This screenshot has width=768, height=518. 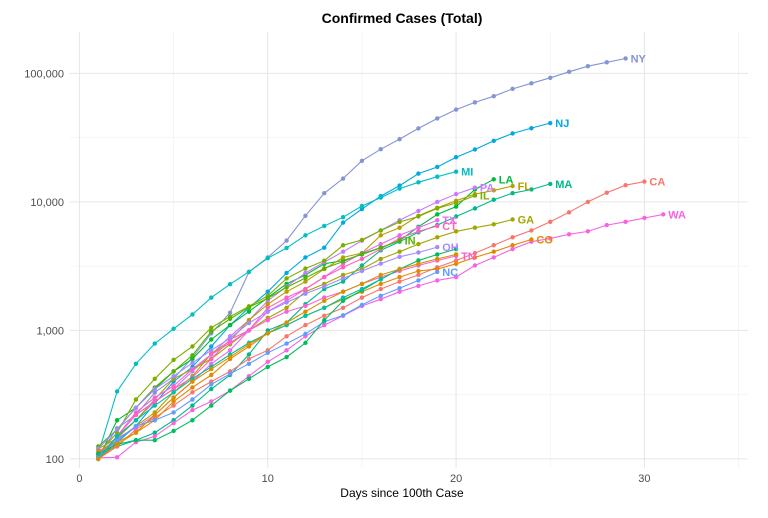 What do you see at coordinates (639, 59) in the screenshot?
I see `series-label: NY` at bounding box center [639, 59].